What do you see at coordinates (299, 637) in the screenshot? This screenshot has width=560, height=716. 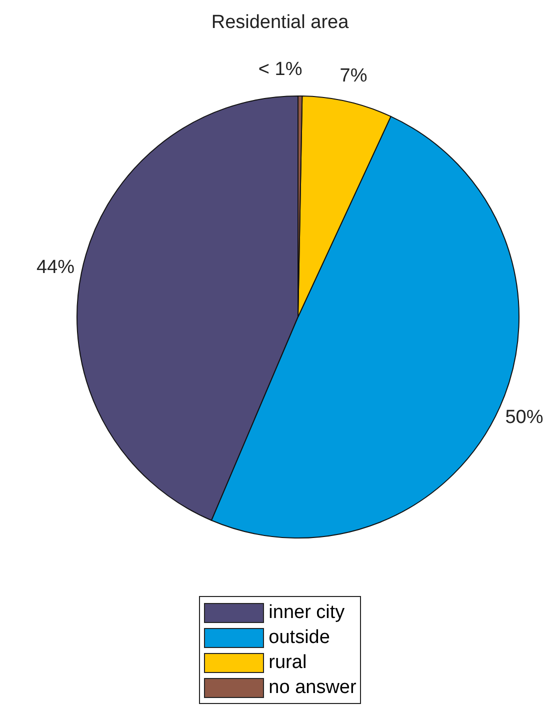 I see `legend-label: outside` at bounding box center [299, 637].